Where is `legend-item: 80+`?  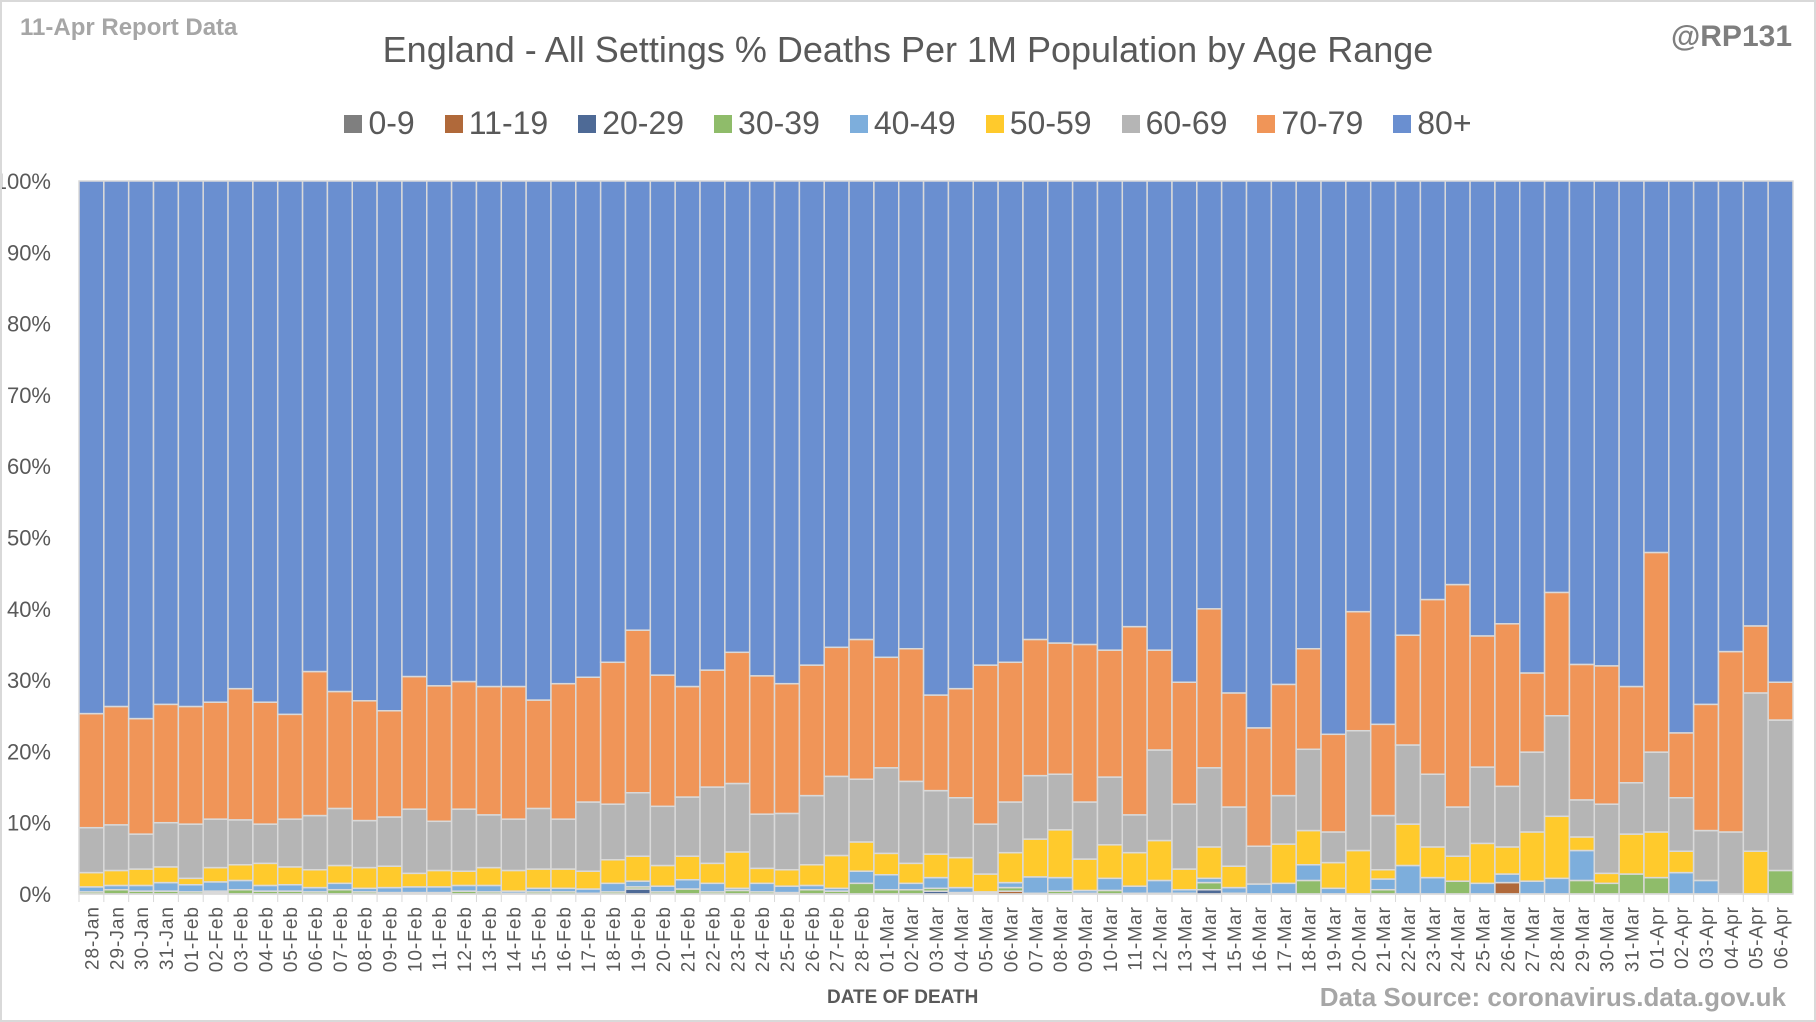 legend-item: 80+ is located at coordinates (1432, 123).